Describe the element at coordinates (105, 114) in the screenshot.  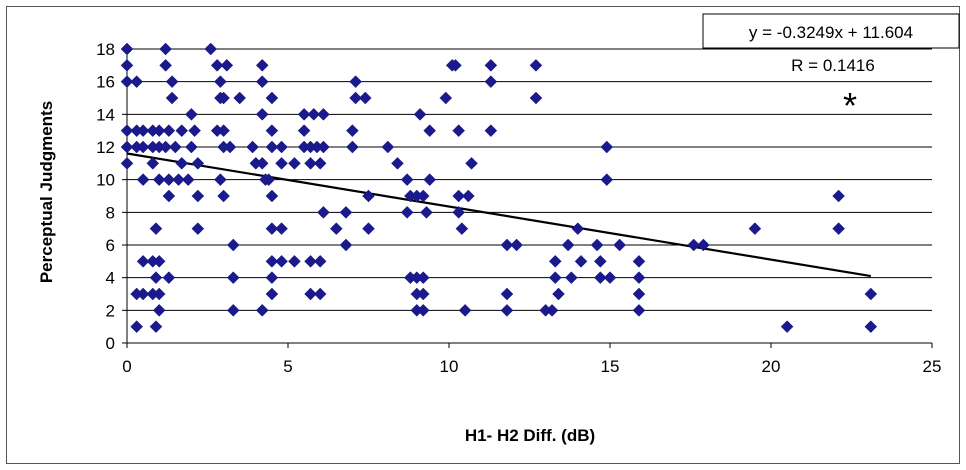
I see `y-tick-label: 14` at that location.